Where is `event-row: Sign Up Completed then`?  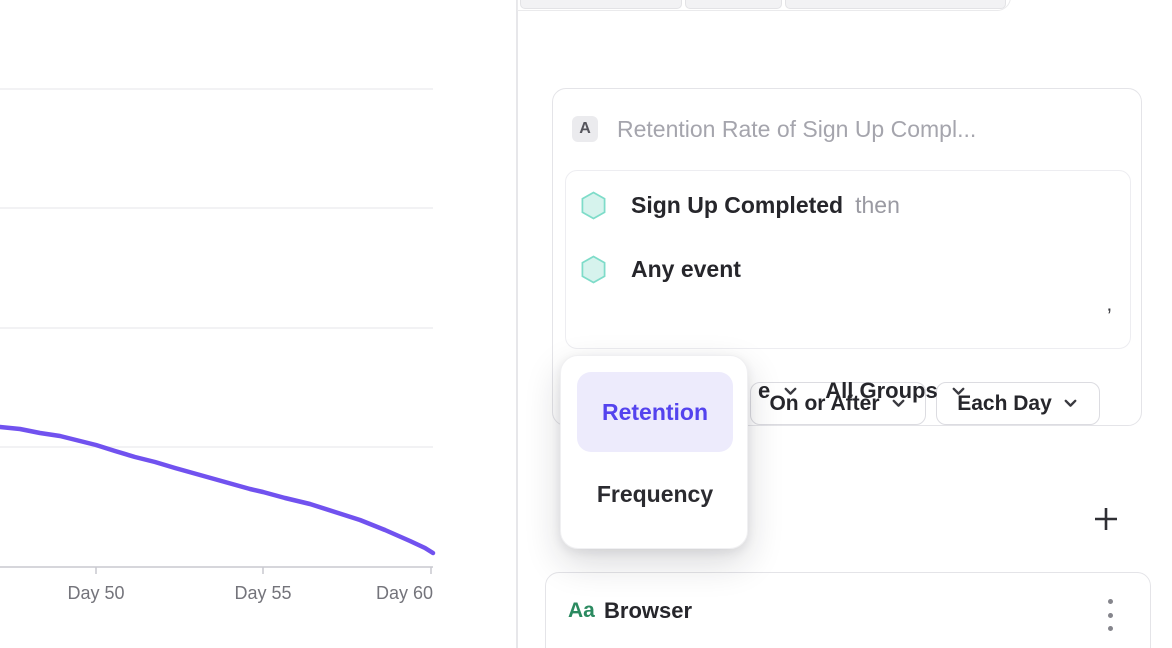 event-row: Sign Up Completed then is located at coordinates (740, 205).